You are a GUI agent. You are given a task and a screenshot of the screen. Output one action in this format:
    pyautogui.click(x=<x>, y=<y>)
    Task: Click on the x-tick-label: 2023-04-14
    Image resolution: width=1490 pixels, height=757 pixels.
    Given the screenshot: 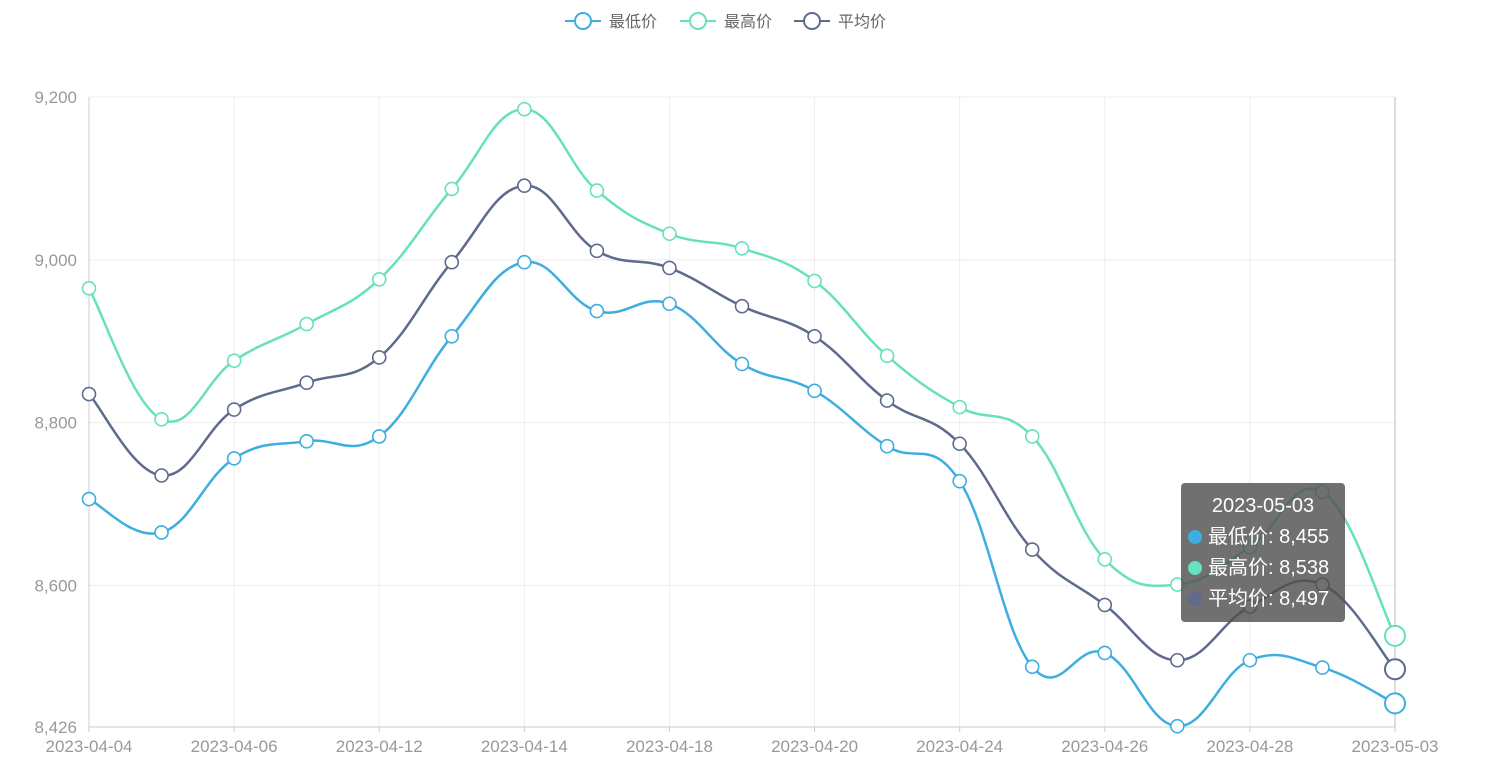 What is the action you would take?
    pyautogui.click(x=524, y=746)
    